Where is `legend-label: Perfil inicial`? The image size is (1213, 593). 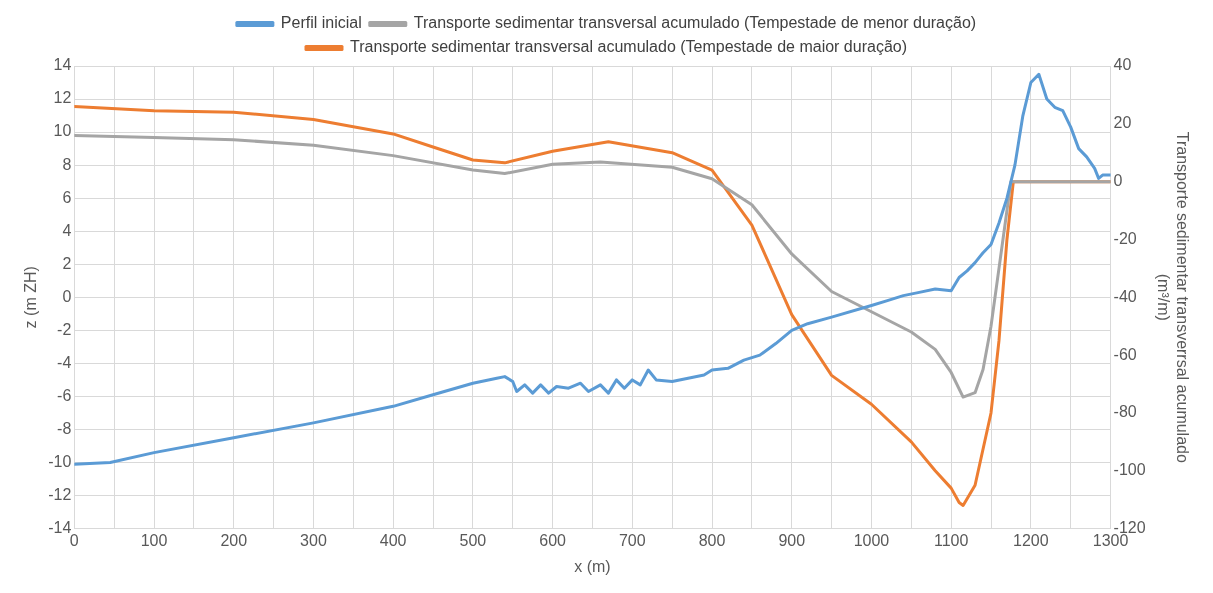
legend-label: Perfil inicial is located at coordinates (321, 23).